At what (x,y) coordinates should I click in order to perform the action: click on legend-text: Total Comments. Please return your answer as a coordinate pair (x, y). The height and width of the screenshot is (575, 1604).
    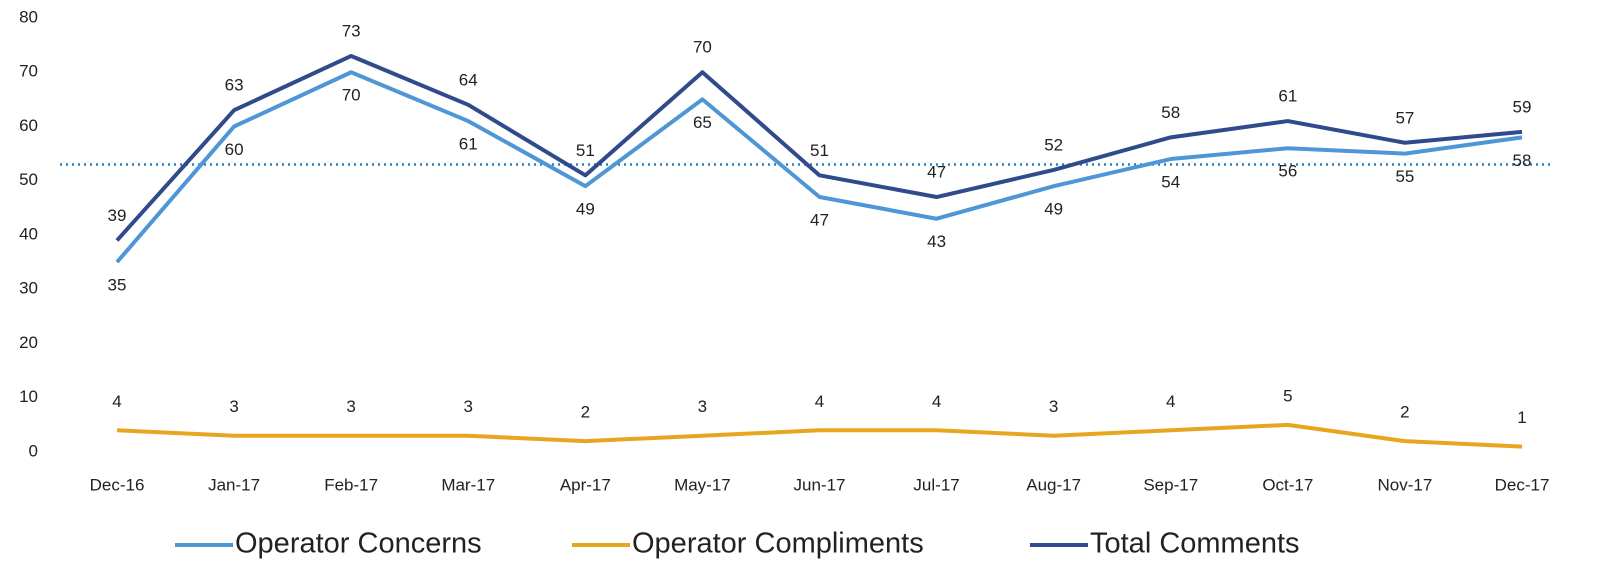
    Looking at the image, I should click on (1195, 544).